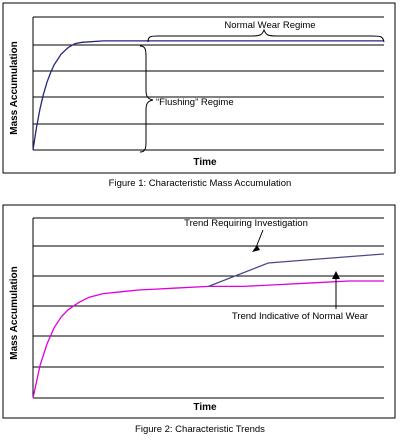 The image size is (400, 441). Describe the element at coordinates (14, 313) in the screenshot. I see `figure2-y-axis-label: Mass Accumulation` at that location.